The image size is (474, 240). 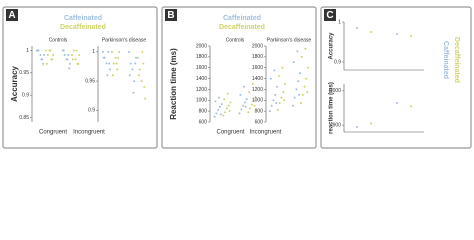 I want to click on y-tick-label: 1200, so click(x=201, y=90).